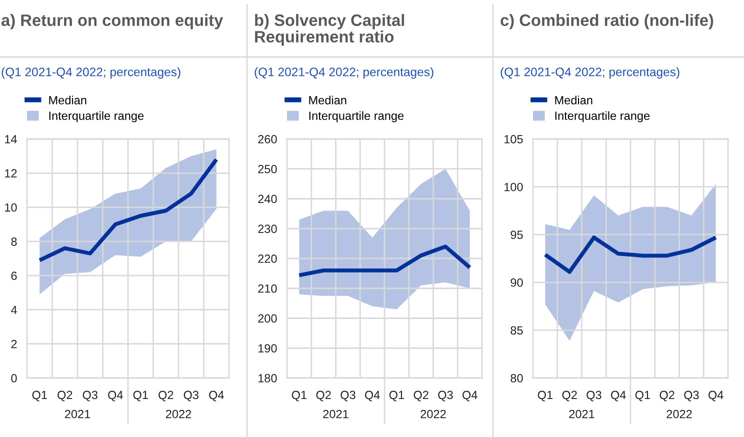 The image size is (744, 437). I want to click on y-tick-label: 90, so click(516, 282).